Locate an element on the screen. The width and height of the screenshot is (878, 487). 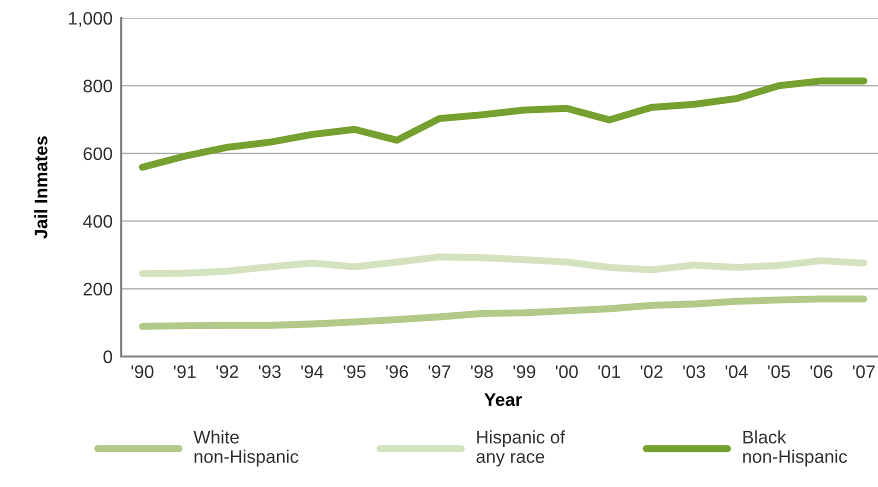
y-tick-label: 600 is located at coordinates (98, 153).